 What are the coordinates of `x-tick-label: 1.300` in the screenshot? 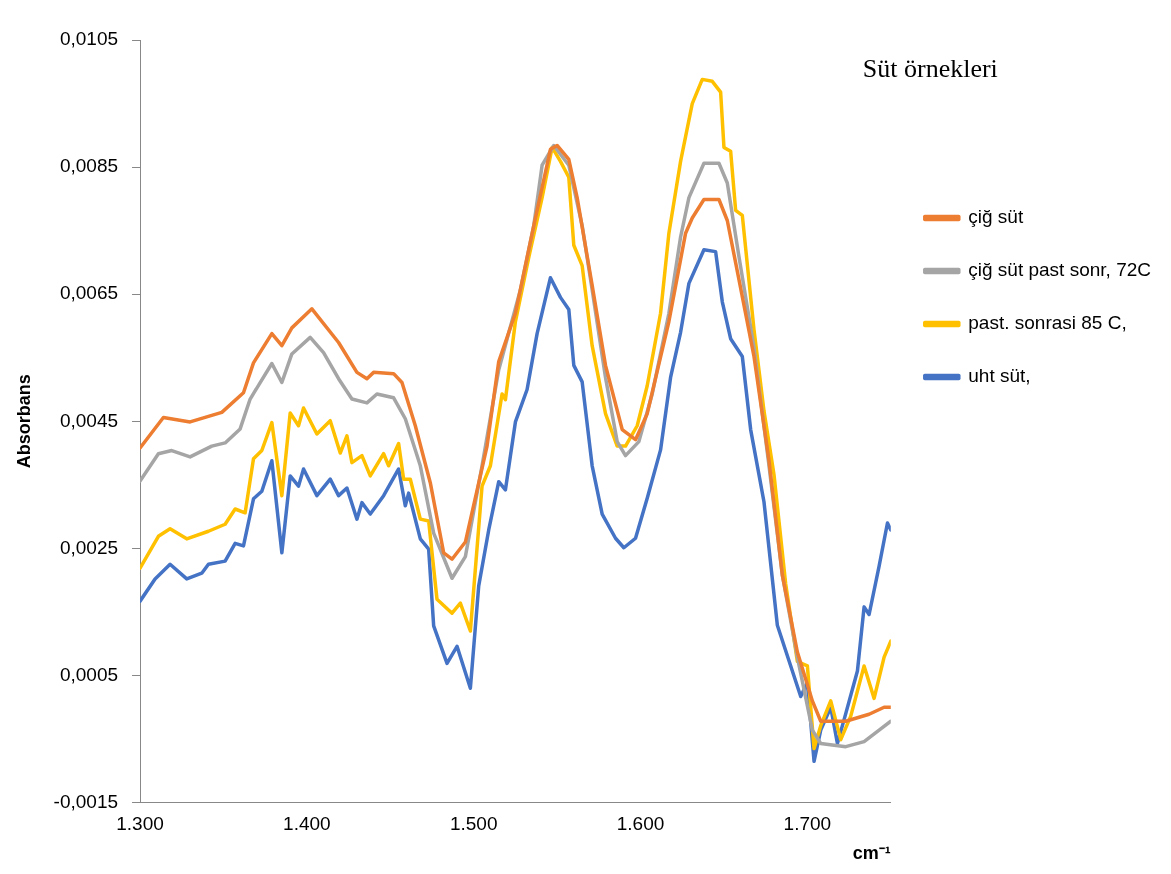 It's located at (140, 824).